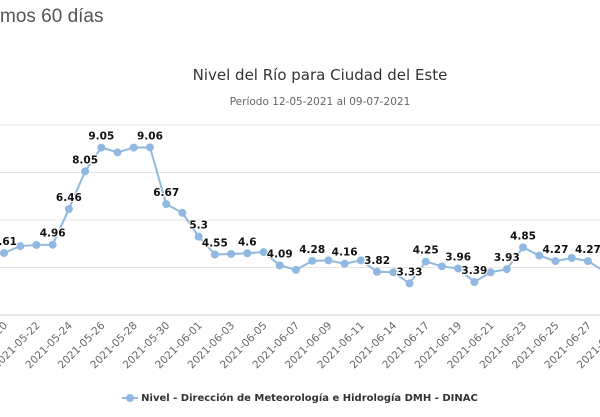 The width and height of the screenshot is (600, 417). Describe the element at coordinates (377, 261) in the screenshot. I see `data-label: 3.82` at that location.